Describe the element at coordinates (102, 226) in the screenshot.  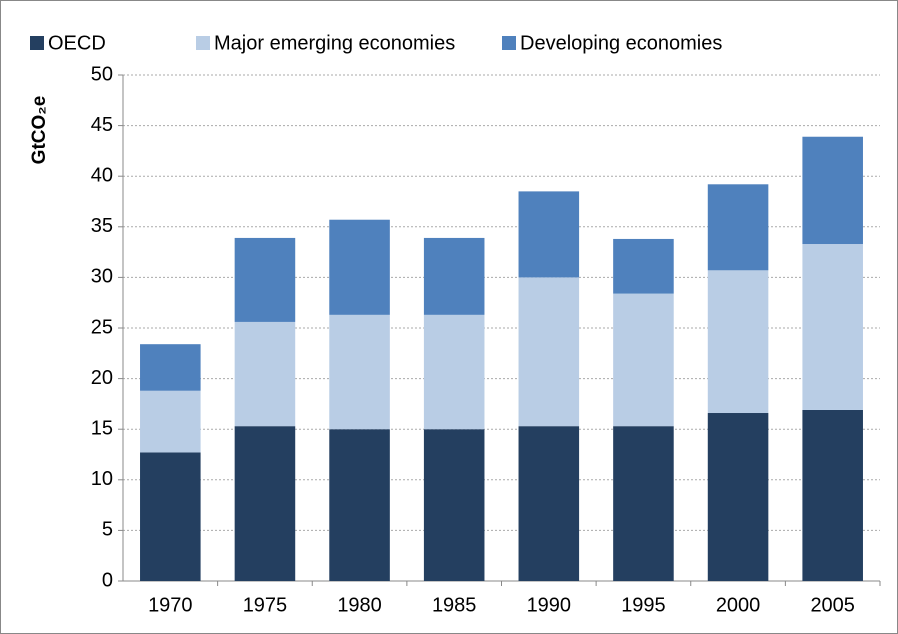
I see `y-tick-label: 35` at that location.